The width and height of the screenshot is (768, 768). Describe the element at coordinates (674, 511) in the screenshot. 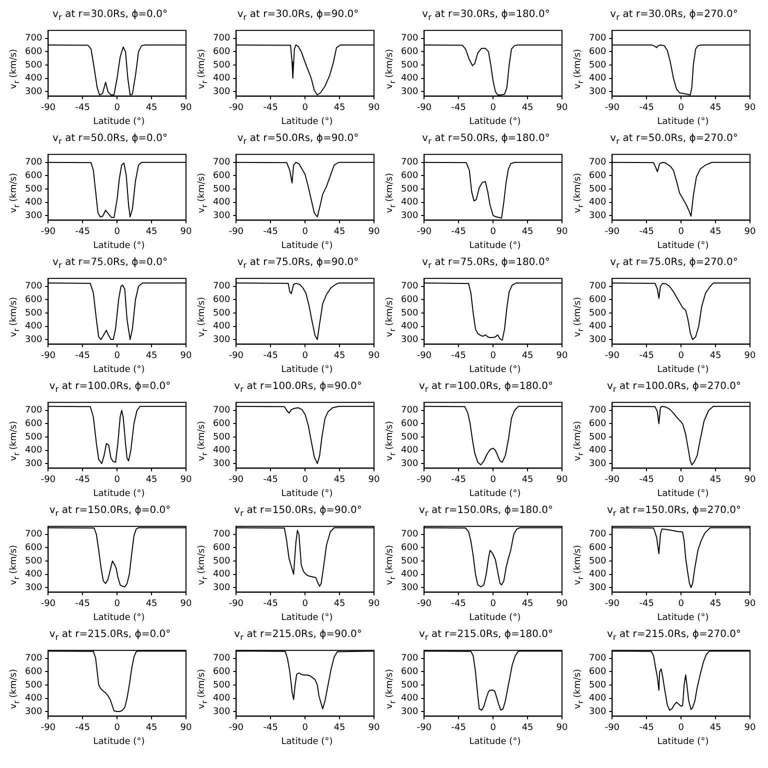

I see `chart-title: v$_{r}$ at r=150.0Rs, ϕ=270.0°` at that location.